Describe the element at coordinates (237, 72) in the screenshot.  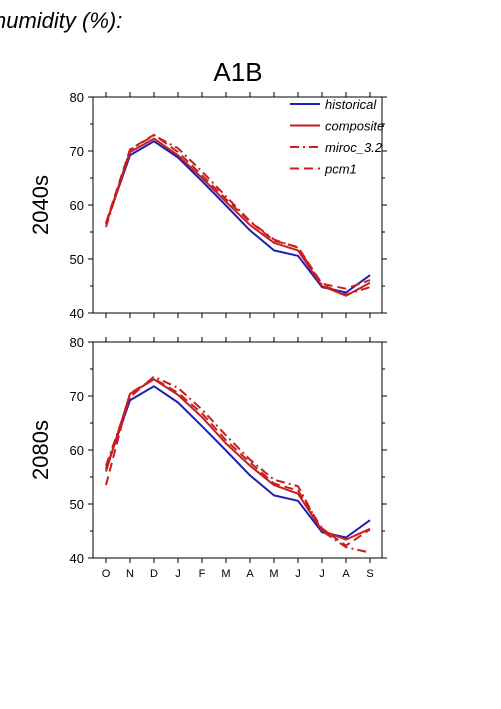
I see `scenario-title: A1B` at that location.